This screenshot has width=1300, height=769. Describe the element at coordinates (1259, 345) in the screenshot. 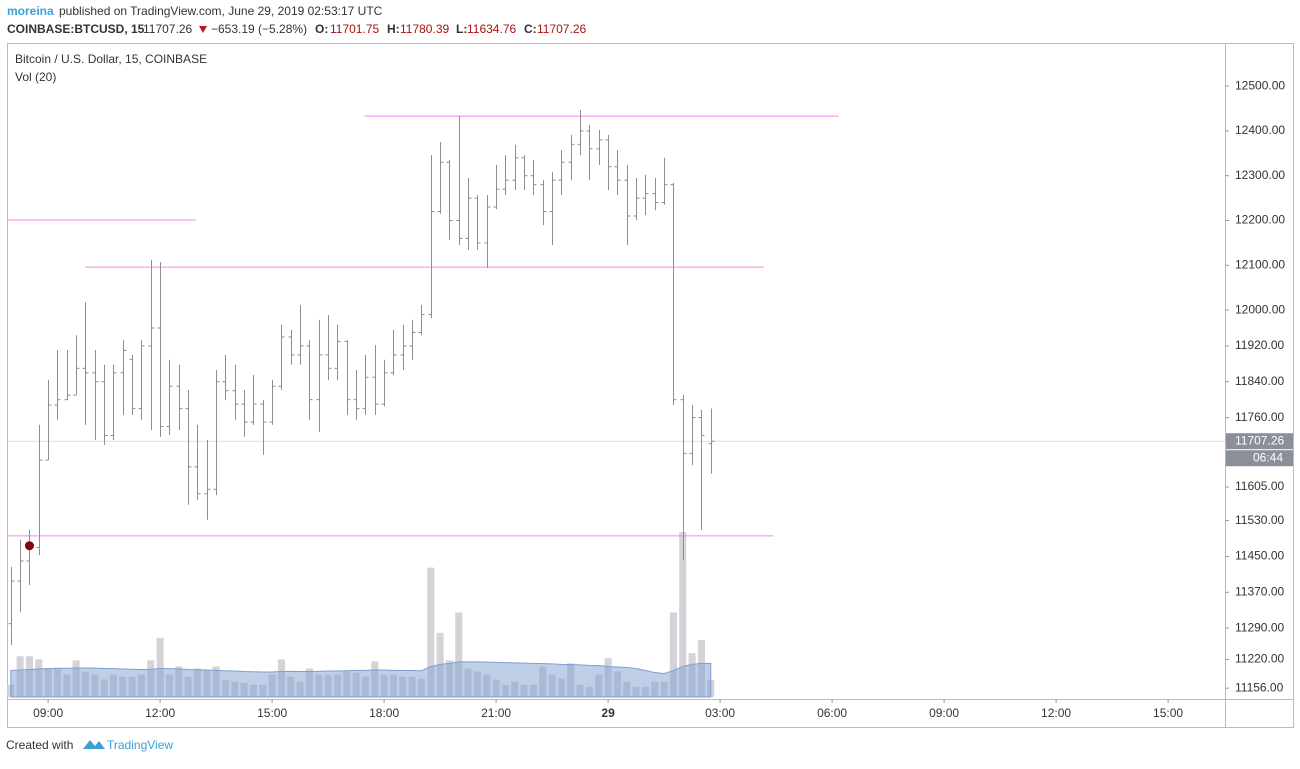

I see `y-tick-label: 11920.00` at that location.